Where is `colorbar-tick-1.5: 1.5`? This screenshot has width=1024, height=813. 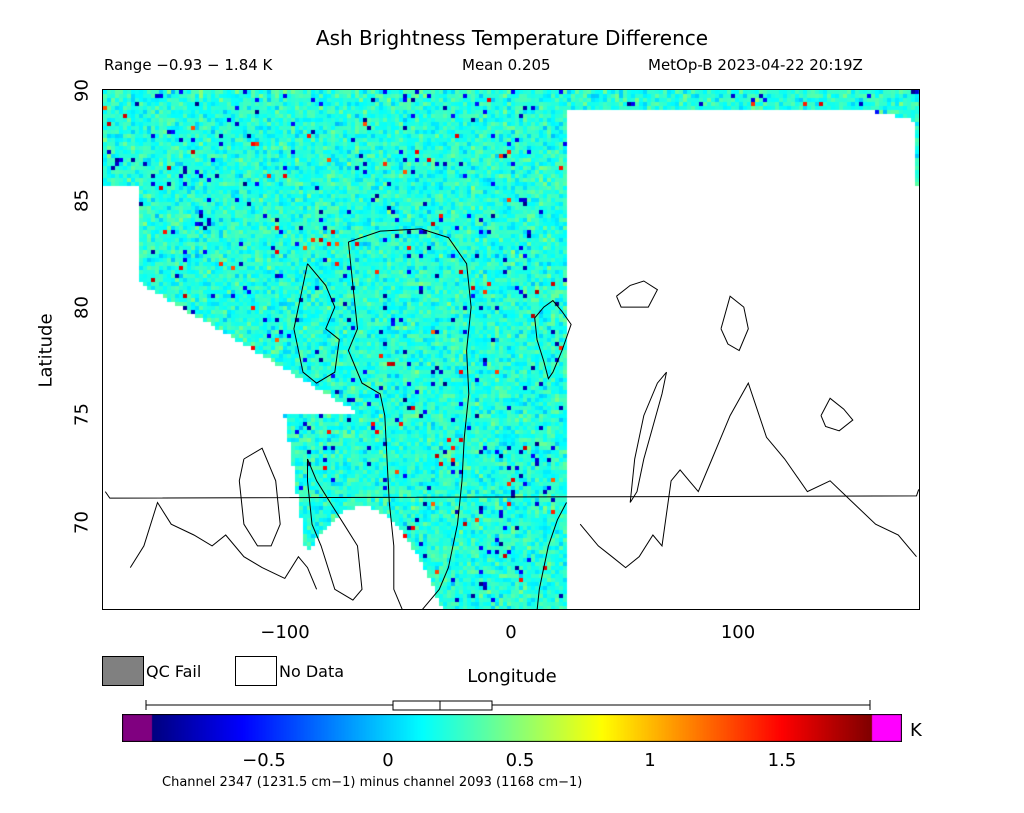 colorbar-tick-1.5: 1.5 is located at coordinates (782, 760).